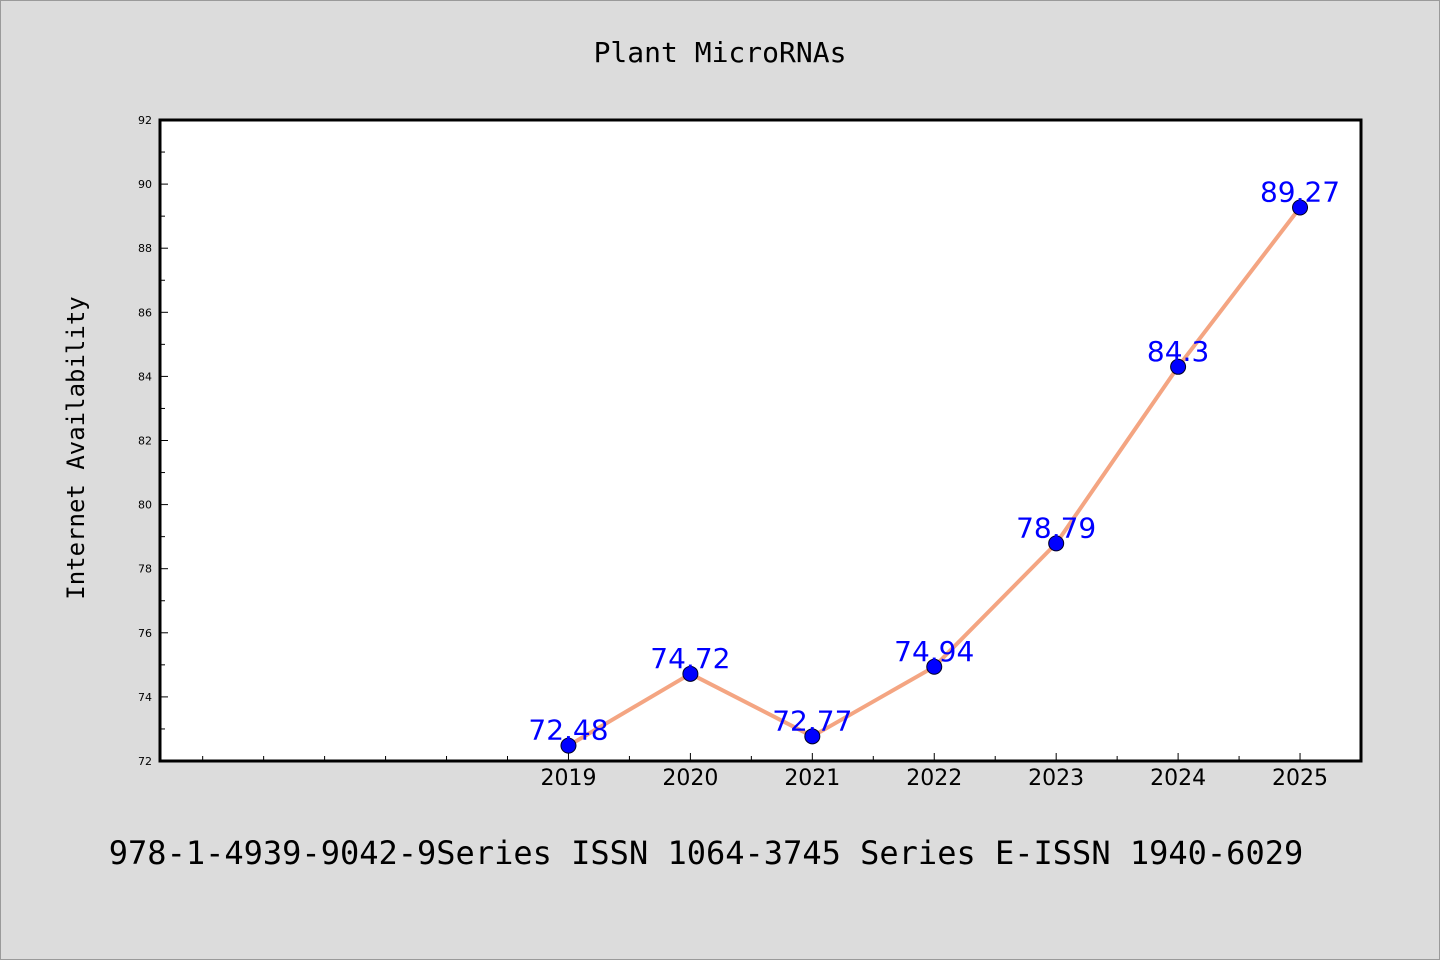  Describe the element at coordinates (145, 697) in the screenshot. I see `y-tick-label: 74` at that location.